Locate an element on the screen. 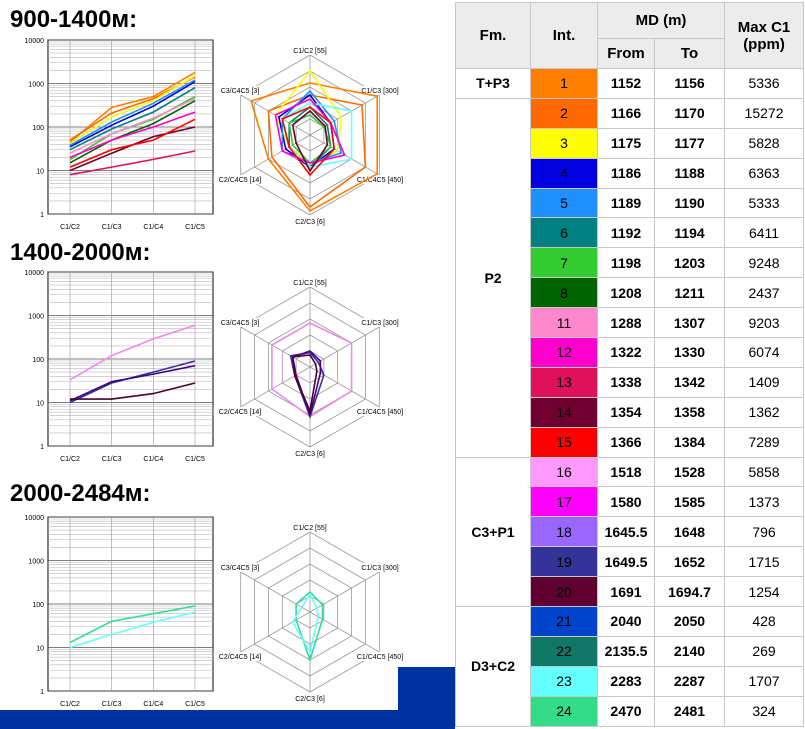 This screenshot has width=805, height=729. to-cell: 2140 is located at coordinates (689, 651).